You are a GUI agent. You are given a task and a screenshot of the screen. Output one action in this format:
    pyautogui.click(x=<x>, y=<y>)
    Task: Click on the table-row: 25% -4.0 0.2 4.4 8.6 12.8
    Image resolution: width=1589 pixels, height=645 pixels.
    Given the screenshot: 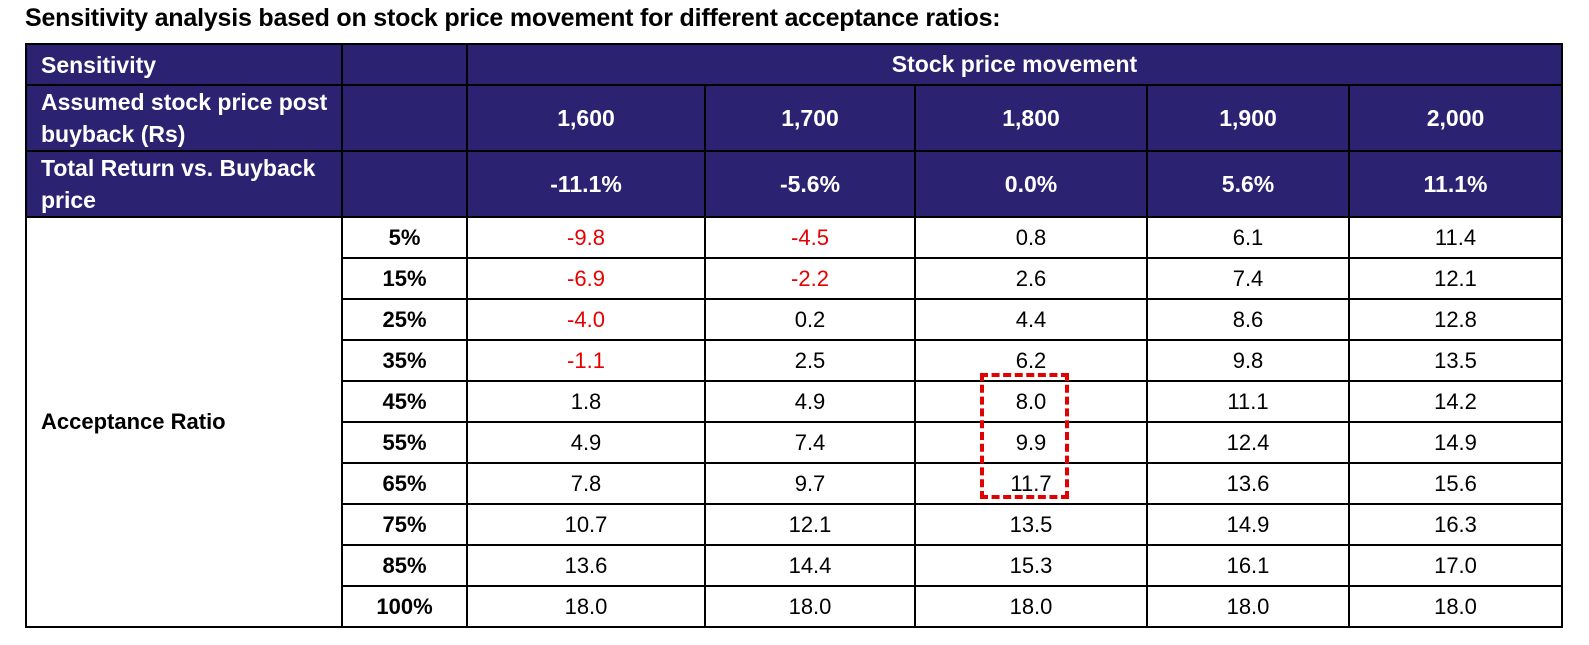 What is the action you would take?
    pyautogui.click(x=794, y=319)
    